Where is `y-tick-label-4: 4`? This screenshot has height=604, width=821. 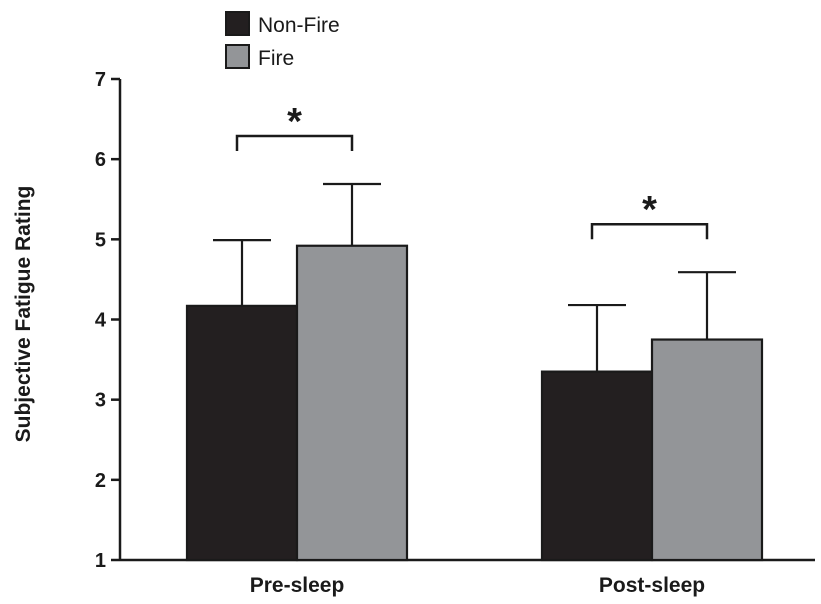 y-tick-label-4: 4 is located at coordinates (101, 321).